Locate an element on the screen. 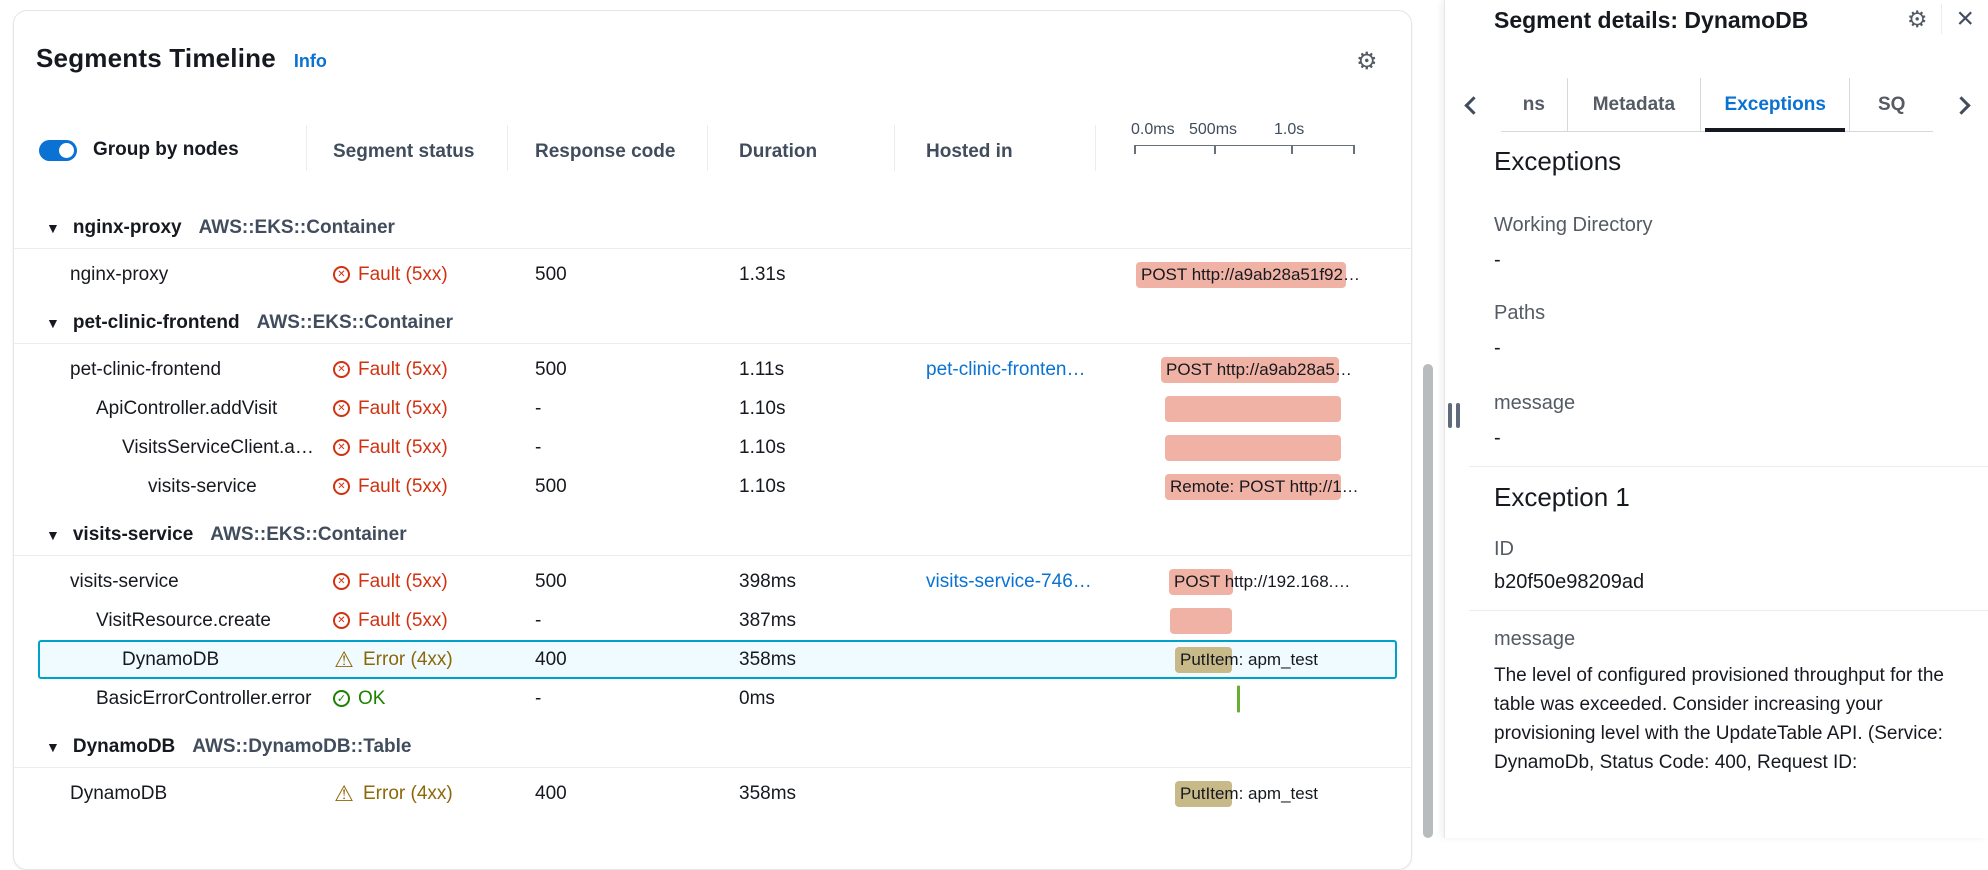 This screenshot has height=870, width=1988. vertical-scrollbar is located at coordinates (1428, 601).